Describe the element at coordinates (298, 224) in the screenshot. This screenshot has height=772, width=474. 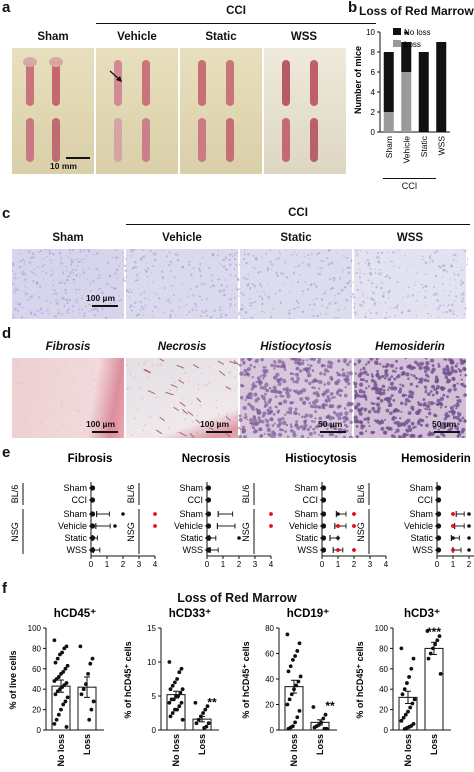
I see `panel-c-group-rule` at that location.